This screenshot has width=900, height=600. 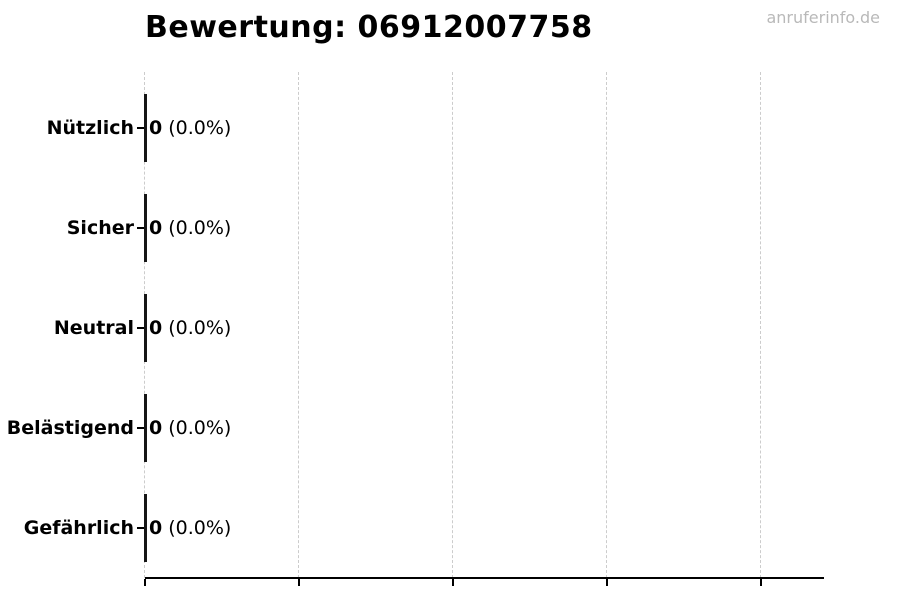 I want to click on bar-value-gefaehrlich: 0 (0.0%), so click(x=190, y=528).